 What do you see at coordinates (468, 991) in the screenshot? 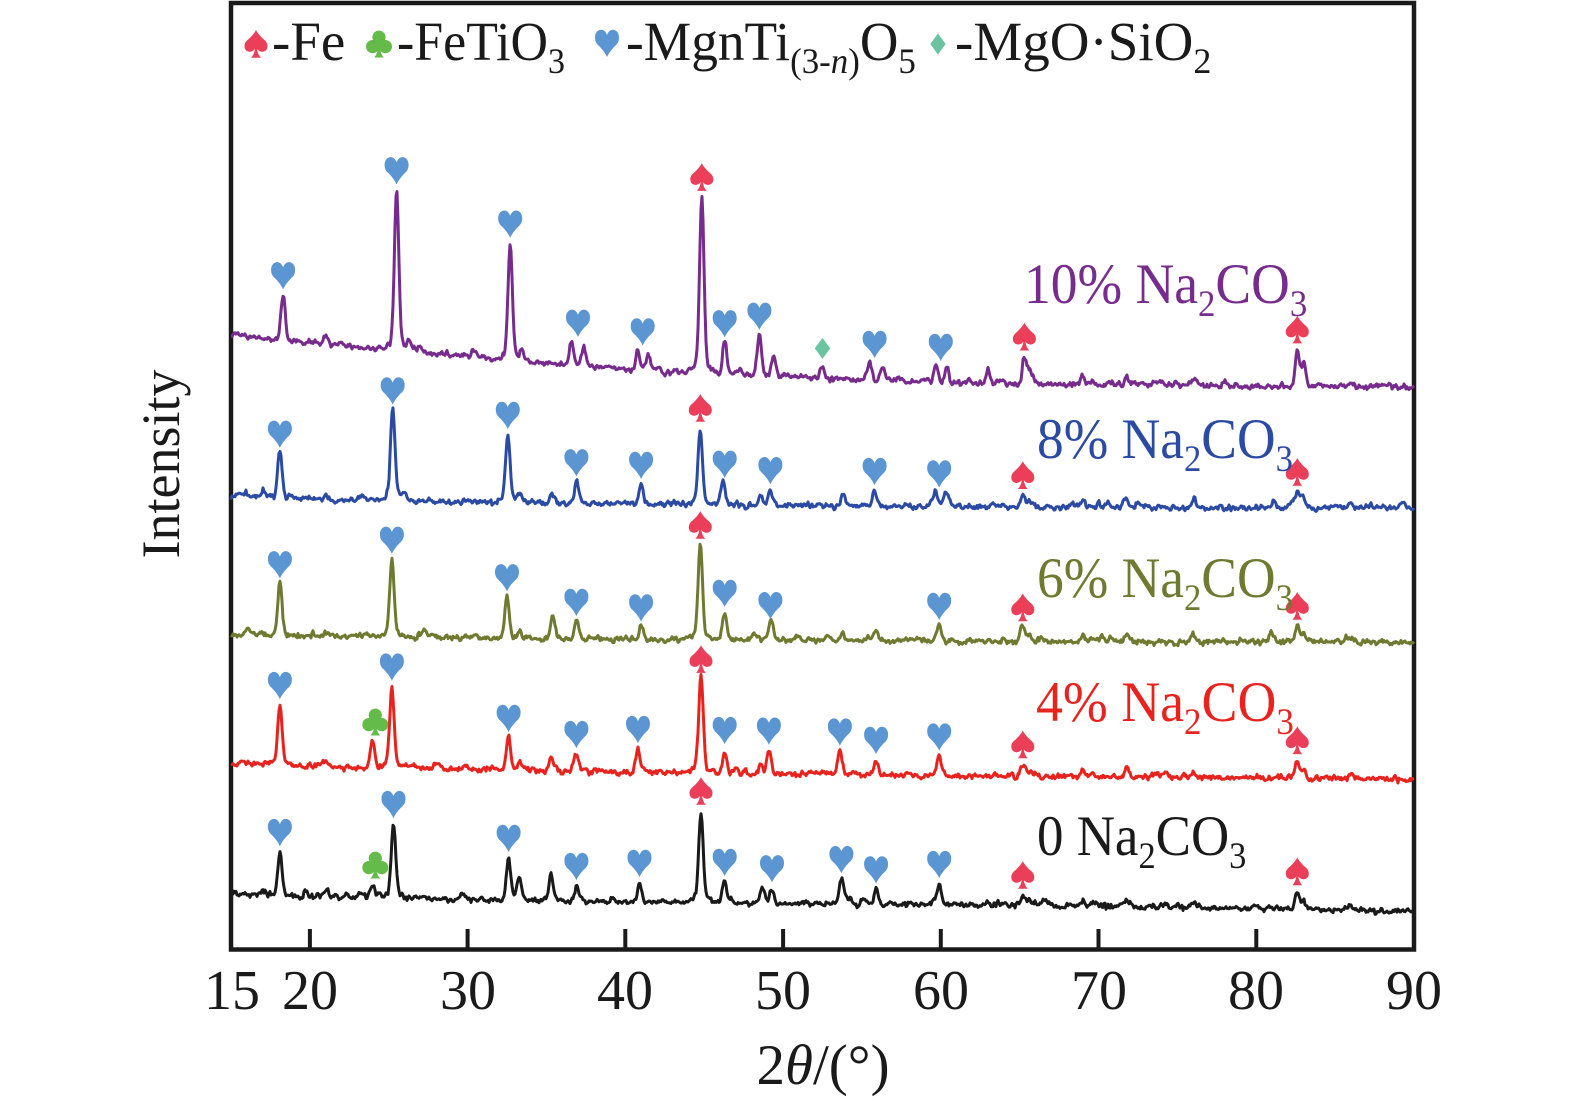
I see `svg-text: 30` at bounding box center [468, 991].